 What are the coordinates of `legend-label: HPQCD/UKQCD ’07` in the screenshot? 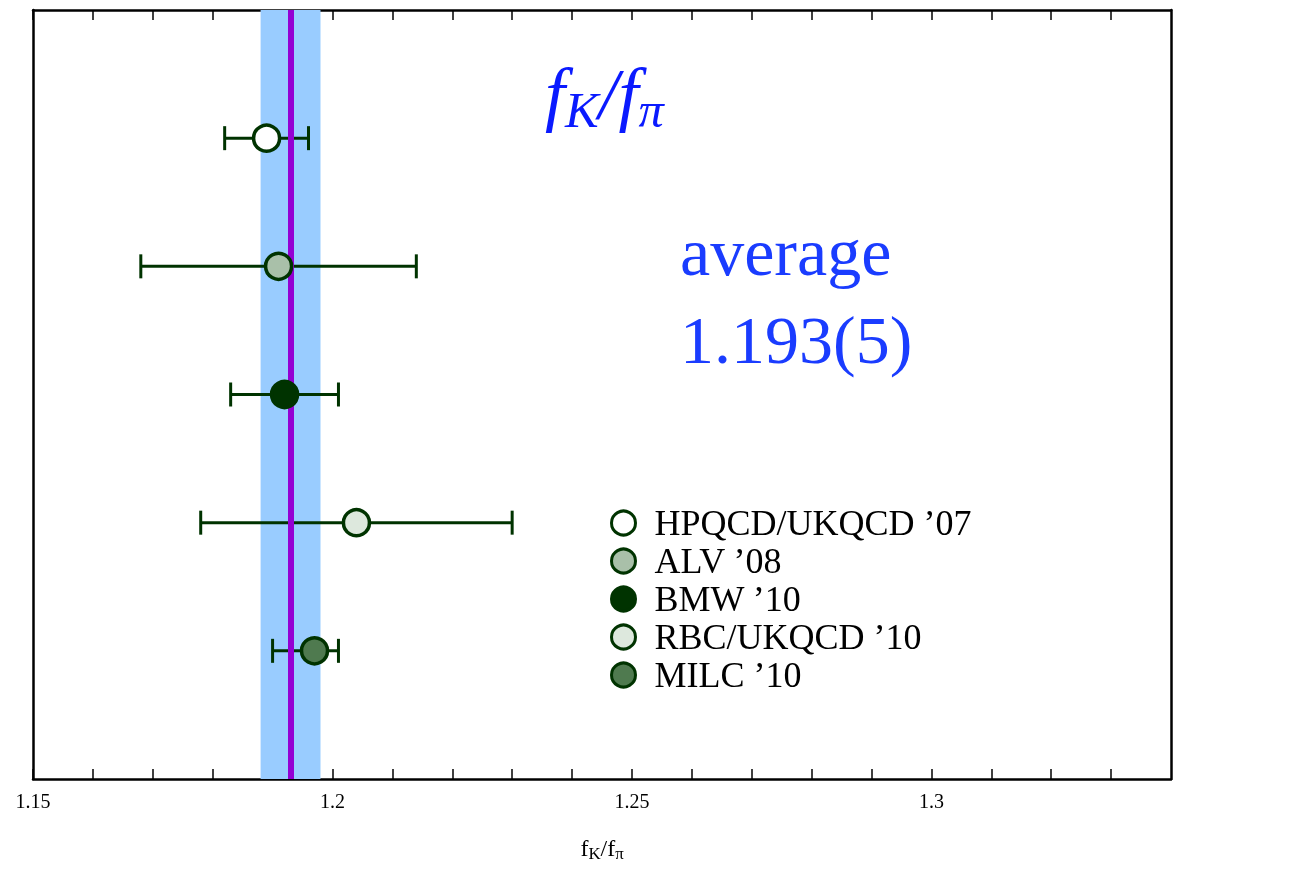 It's located at (813, 523).